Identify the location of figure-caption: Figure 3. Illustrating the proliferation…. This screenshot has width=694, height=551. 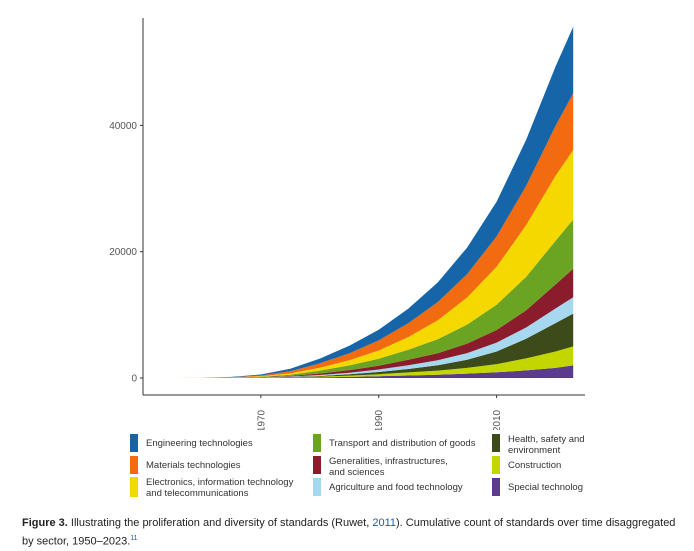
(354, 533).